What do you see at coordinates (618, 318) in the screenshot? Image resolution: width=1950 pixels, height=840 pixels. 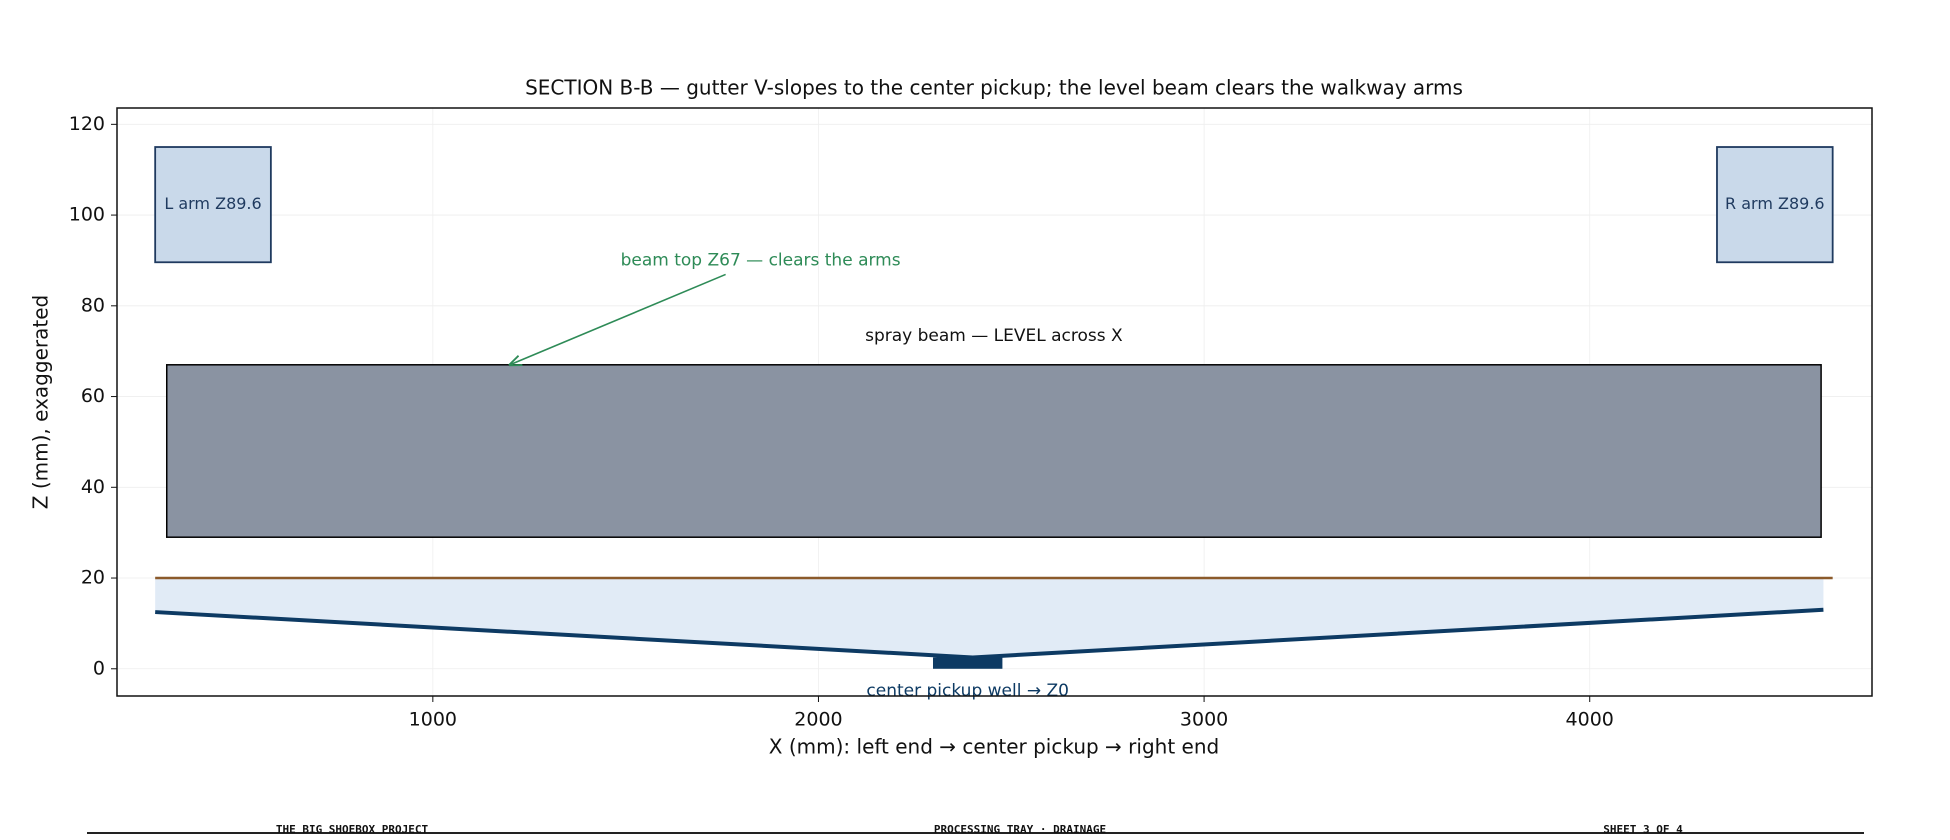 I see `annotation-arrow` at bounding box center [618, 318].